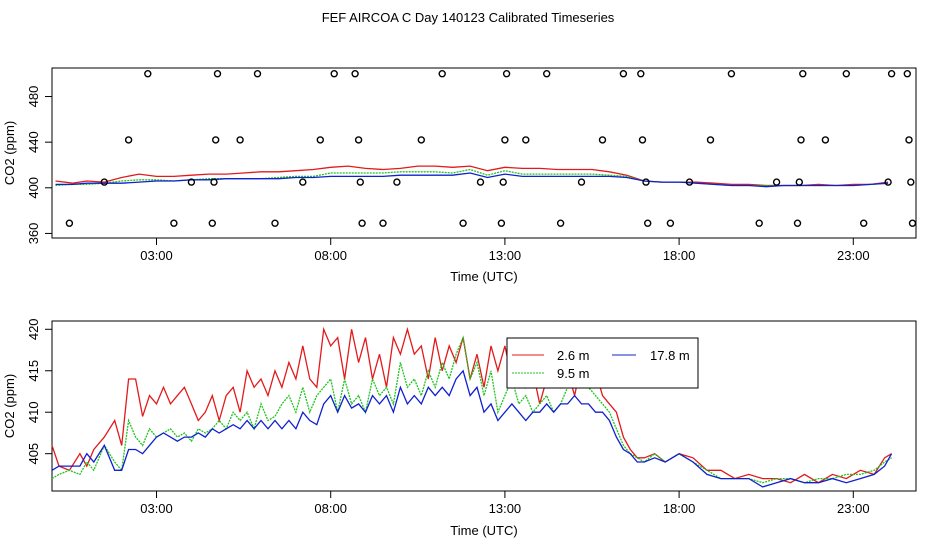 The image size is (936, 540). I want to click on top-y-tick-label: 360, so click(33, 234).